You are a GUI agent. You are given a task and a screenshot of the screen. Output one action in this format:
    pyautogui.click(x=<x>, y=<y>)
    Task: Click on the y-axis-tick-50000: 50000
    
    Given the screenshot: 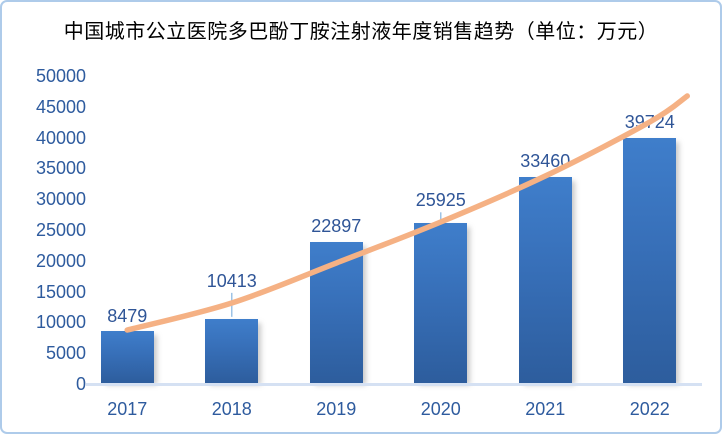 What is the action you would take?
    pyautogui.click(x=60, y=76)
    